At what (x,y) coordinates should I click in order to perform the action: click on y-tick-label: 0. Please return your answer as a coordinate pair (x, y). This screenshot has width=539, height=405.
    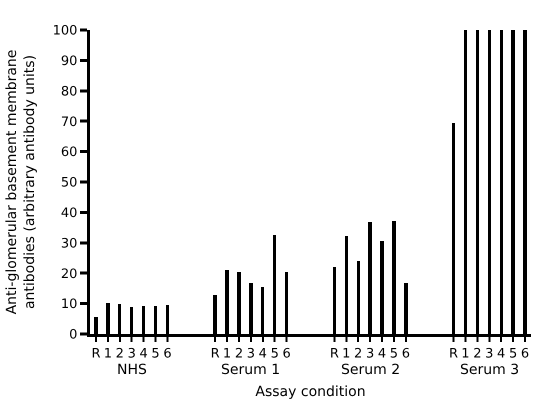
    Looking at the image, I should click on (73, 335).